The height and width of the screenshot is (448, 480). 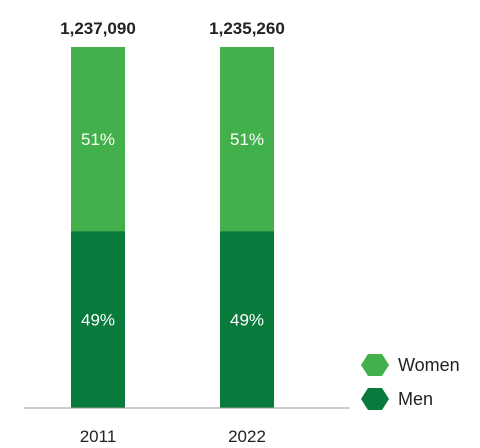 I want to click on bar-women-2022, so click(x=247, y=139).